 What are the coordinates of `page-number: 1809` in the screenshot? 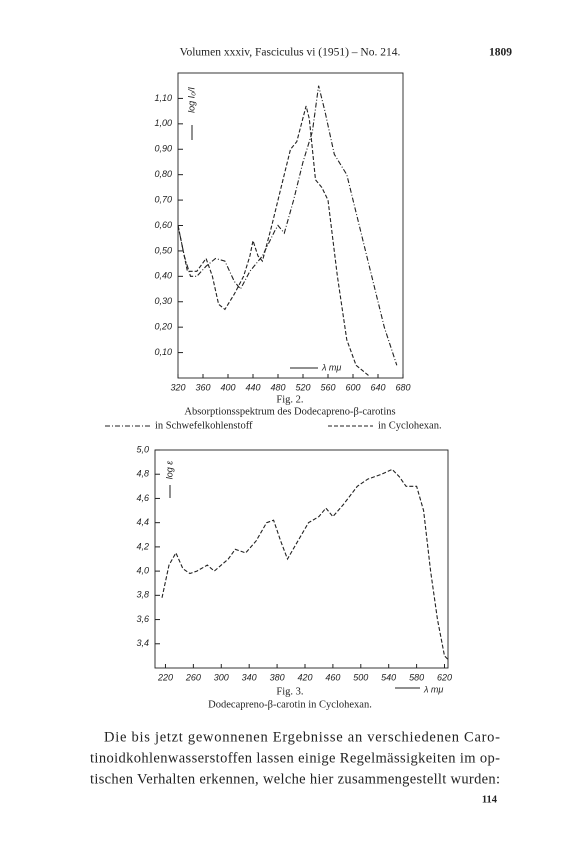 It's located at (500, 53).